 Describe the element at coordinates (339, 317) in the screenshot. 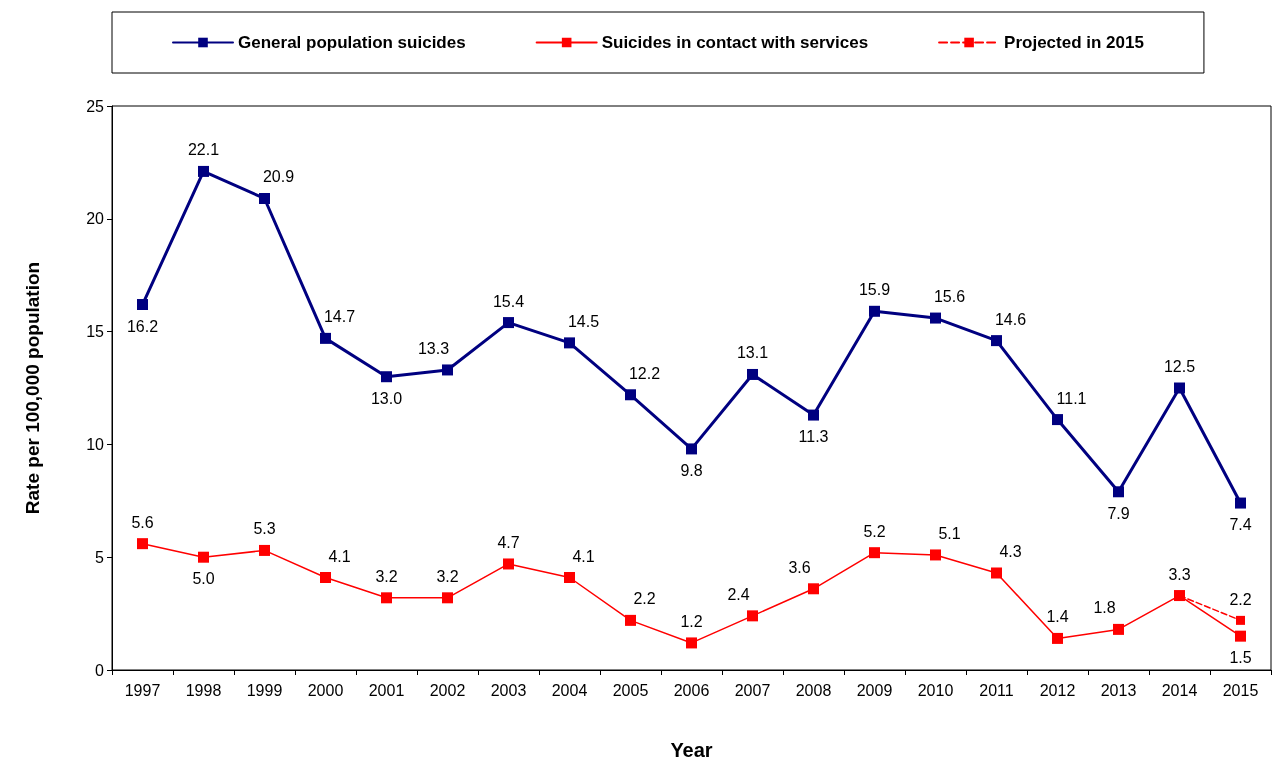

I see `data-label: 14.7` at that location.